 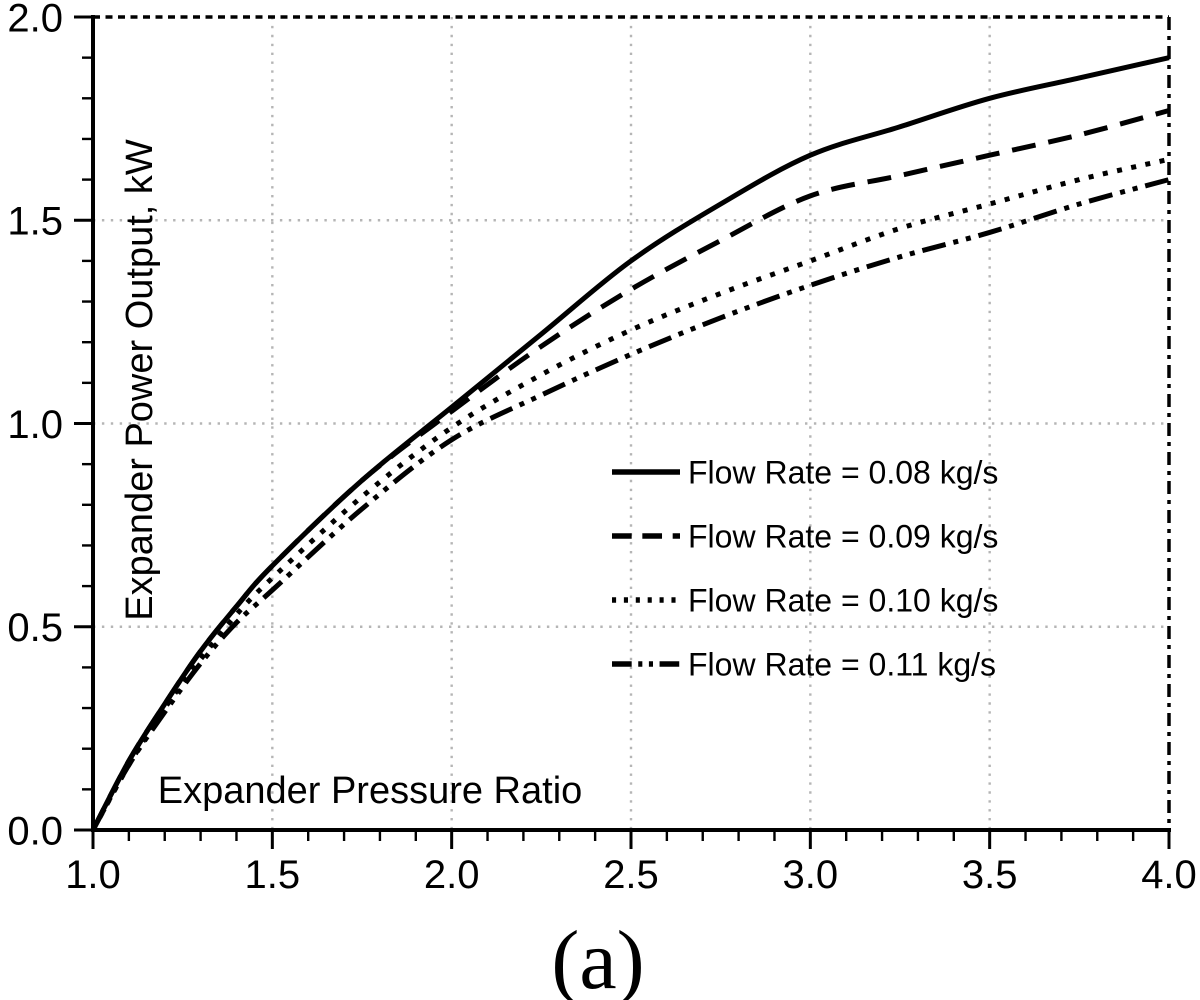 What do you see at coordinates (1169, 875) in the screenshot?
I see `x-tick-label: 4.0` at bounding box center [1169, 875].